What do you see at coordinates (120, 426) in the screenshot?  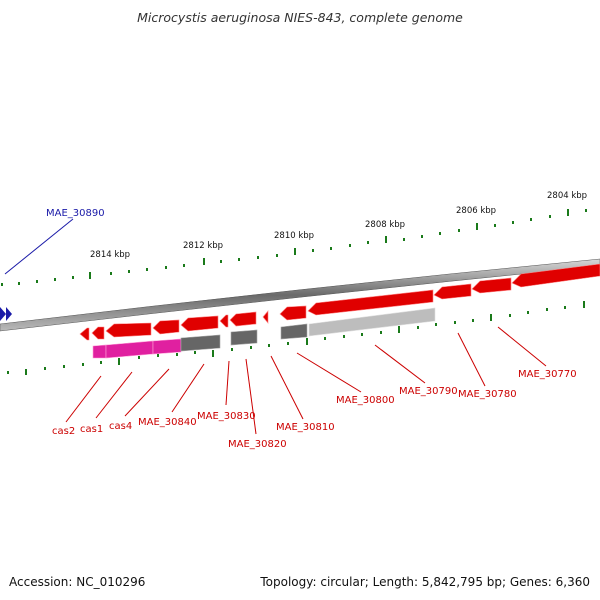 I see `gene-label-cas4: cas4` at bounding box center [120, 426].